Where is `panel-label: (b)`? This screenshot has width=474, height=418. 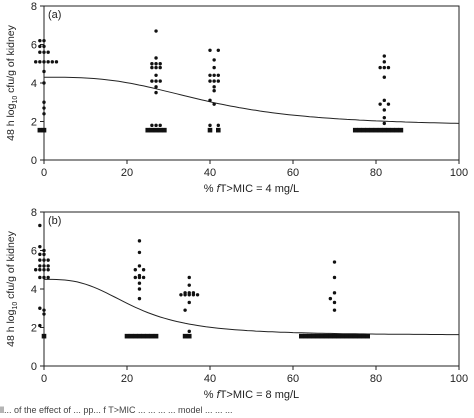
panel-label: (b) is located at coordinates (54, 221).